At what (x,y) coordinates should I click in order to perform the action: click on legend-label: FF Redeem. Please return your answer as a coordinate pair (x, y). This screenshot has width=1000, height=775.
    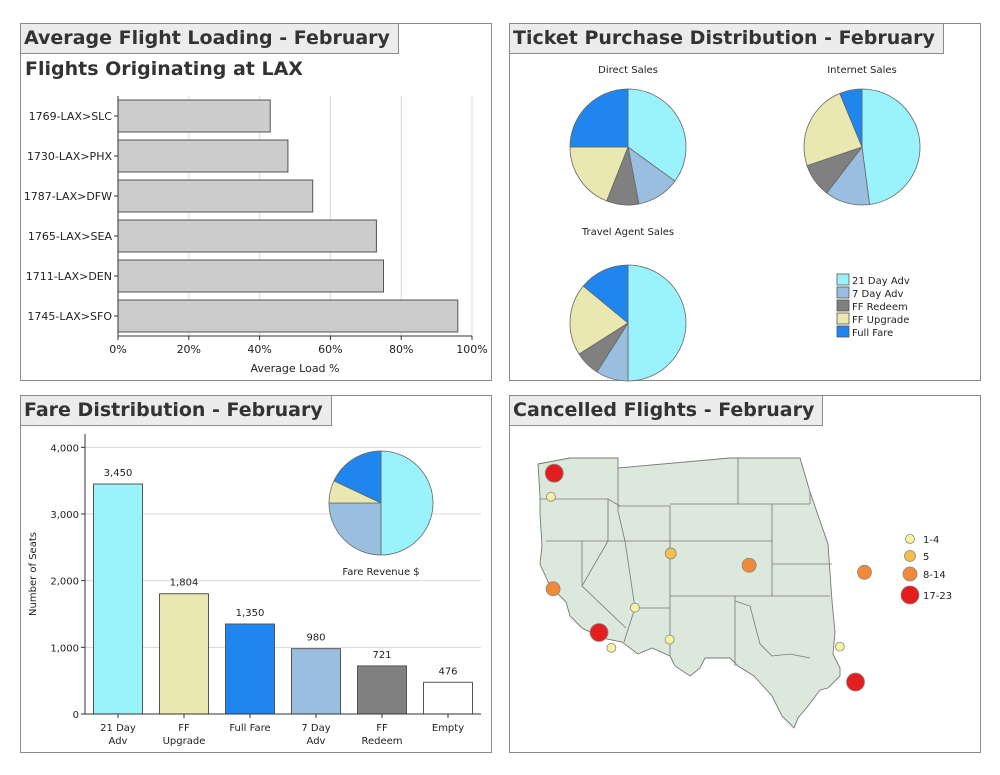
    Looking at the image, I should click on (880, 307).